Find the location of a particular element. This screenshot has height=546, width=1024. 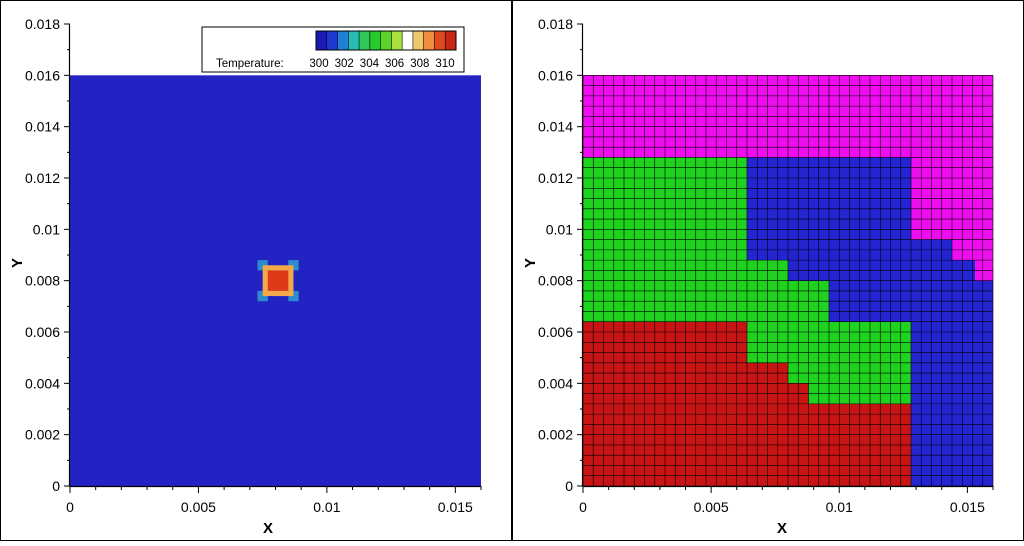

legend-title: Temperature: is located at coordinates (250, 64).